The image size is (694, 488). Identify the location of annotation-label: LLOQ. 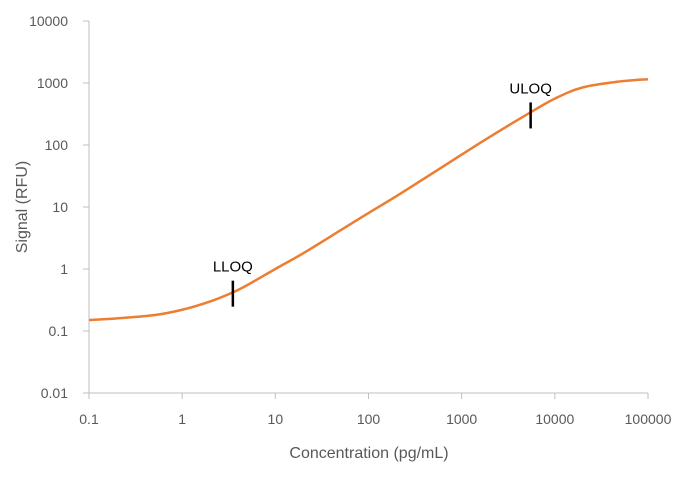
(233, 267).